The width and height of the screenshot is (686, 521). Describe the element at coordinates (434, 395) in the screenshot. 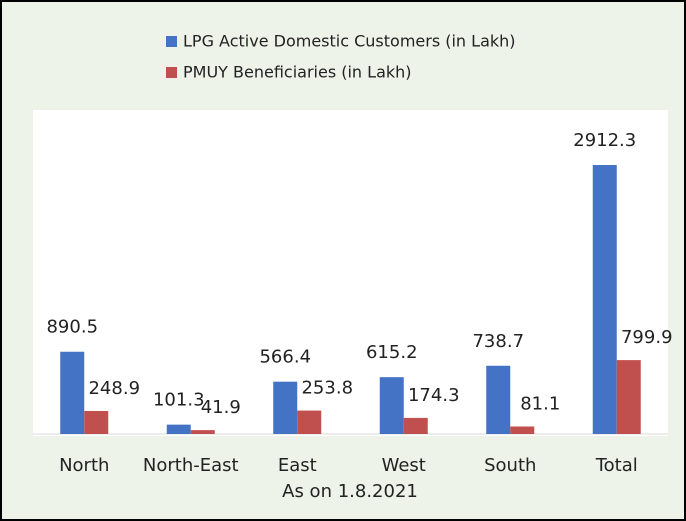

I see `data-label: 174.3` at that location.